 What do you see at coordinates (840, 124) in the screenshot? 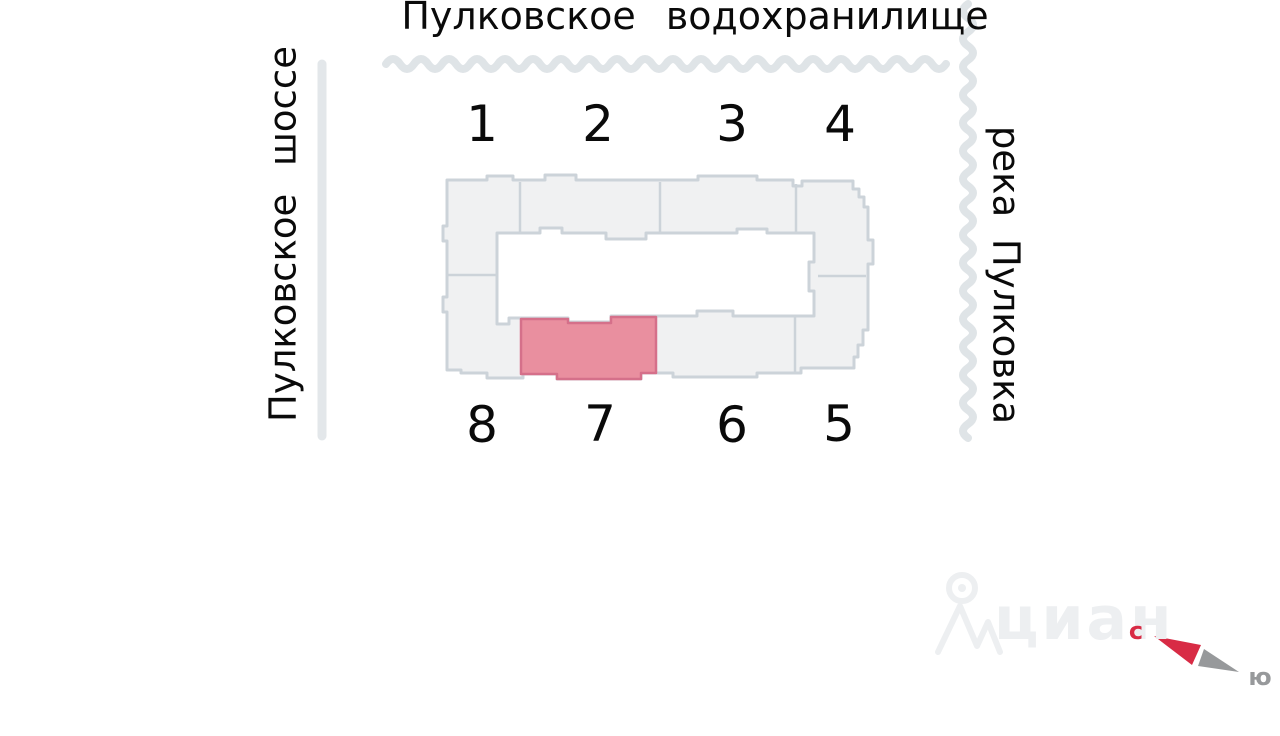
I see `section-number-4: 4` at bounding box center [840, 124].